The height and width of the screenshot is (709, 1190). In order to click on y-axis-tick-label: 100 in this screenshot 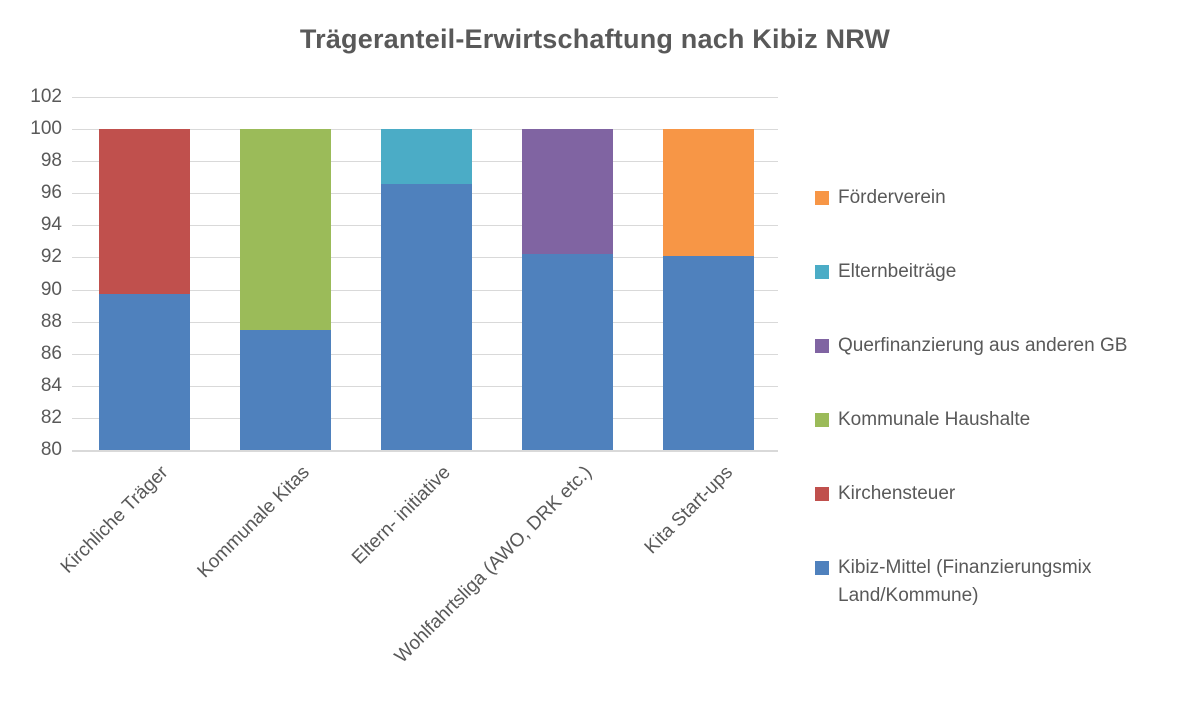, I will do `click(46, 129)`.